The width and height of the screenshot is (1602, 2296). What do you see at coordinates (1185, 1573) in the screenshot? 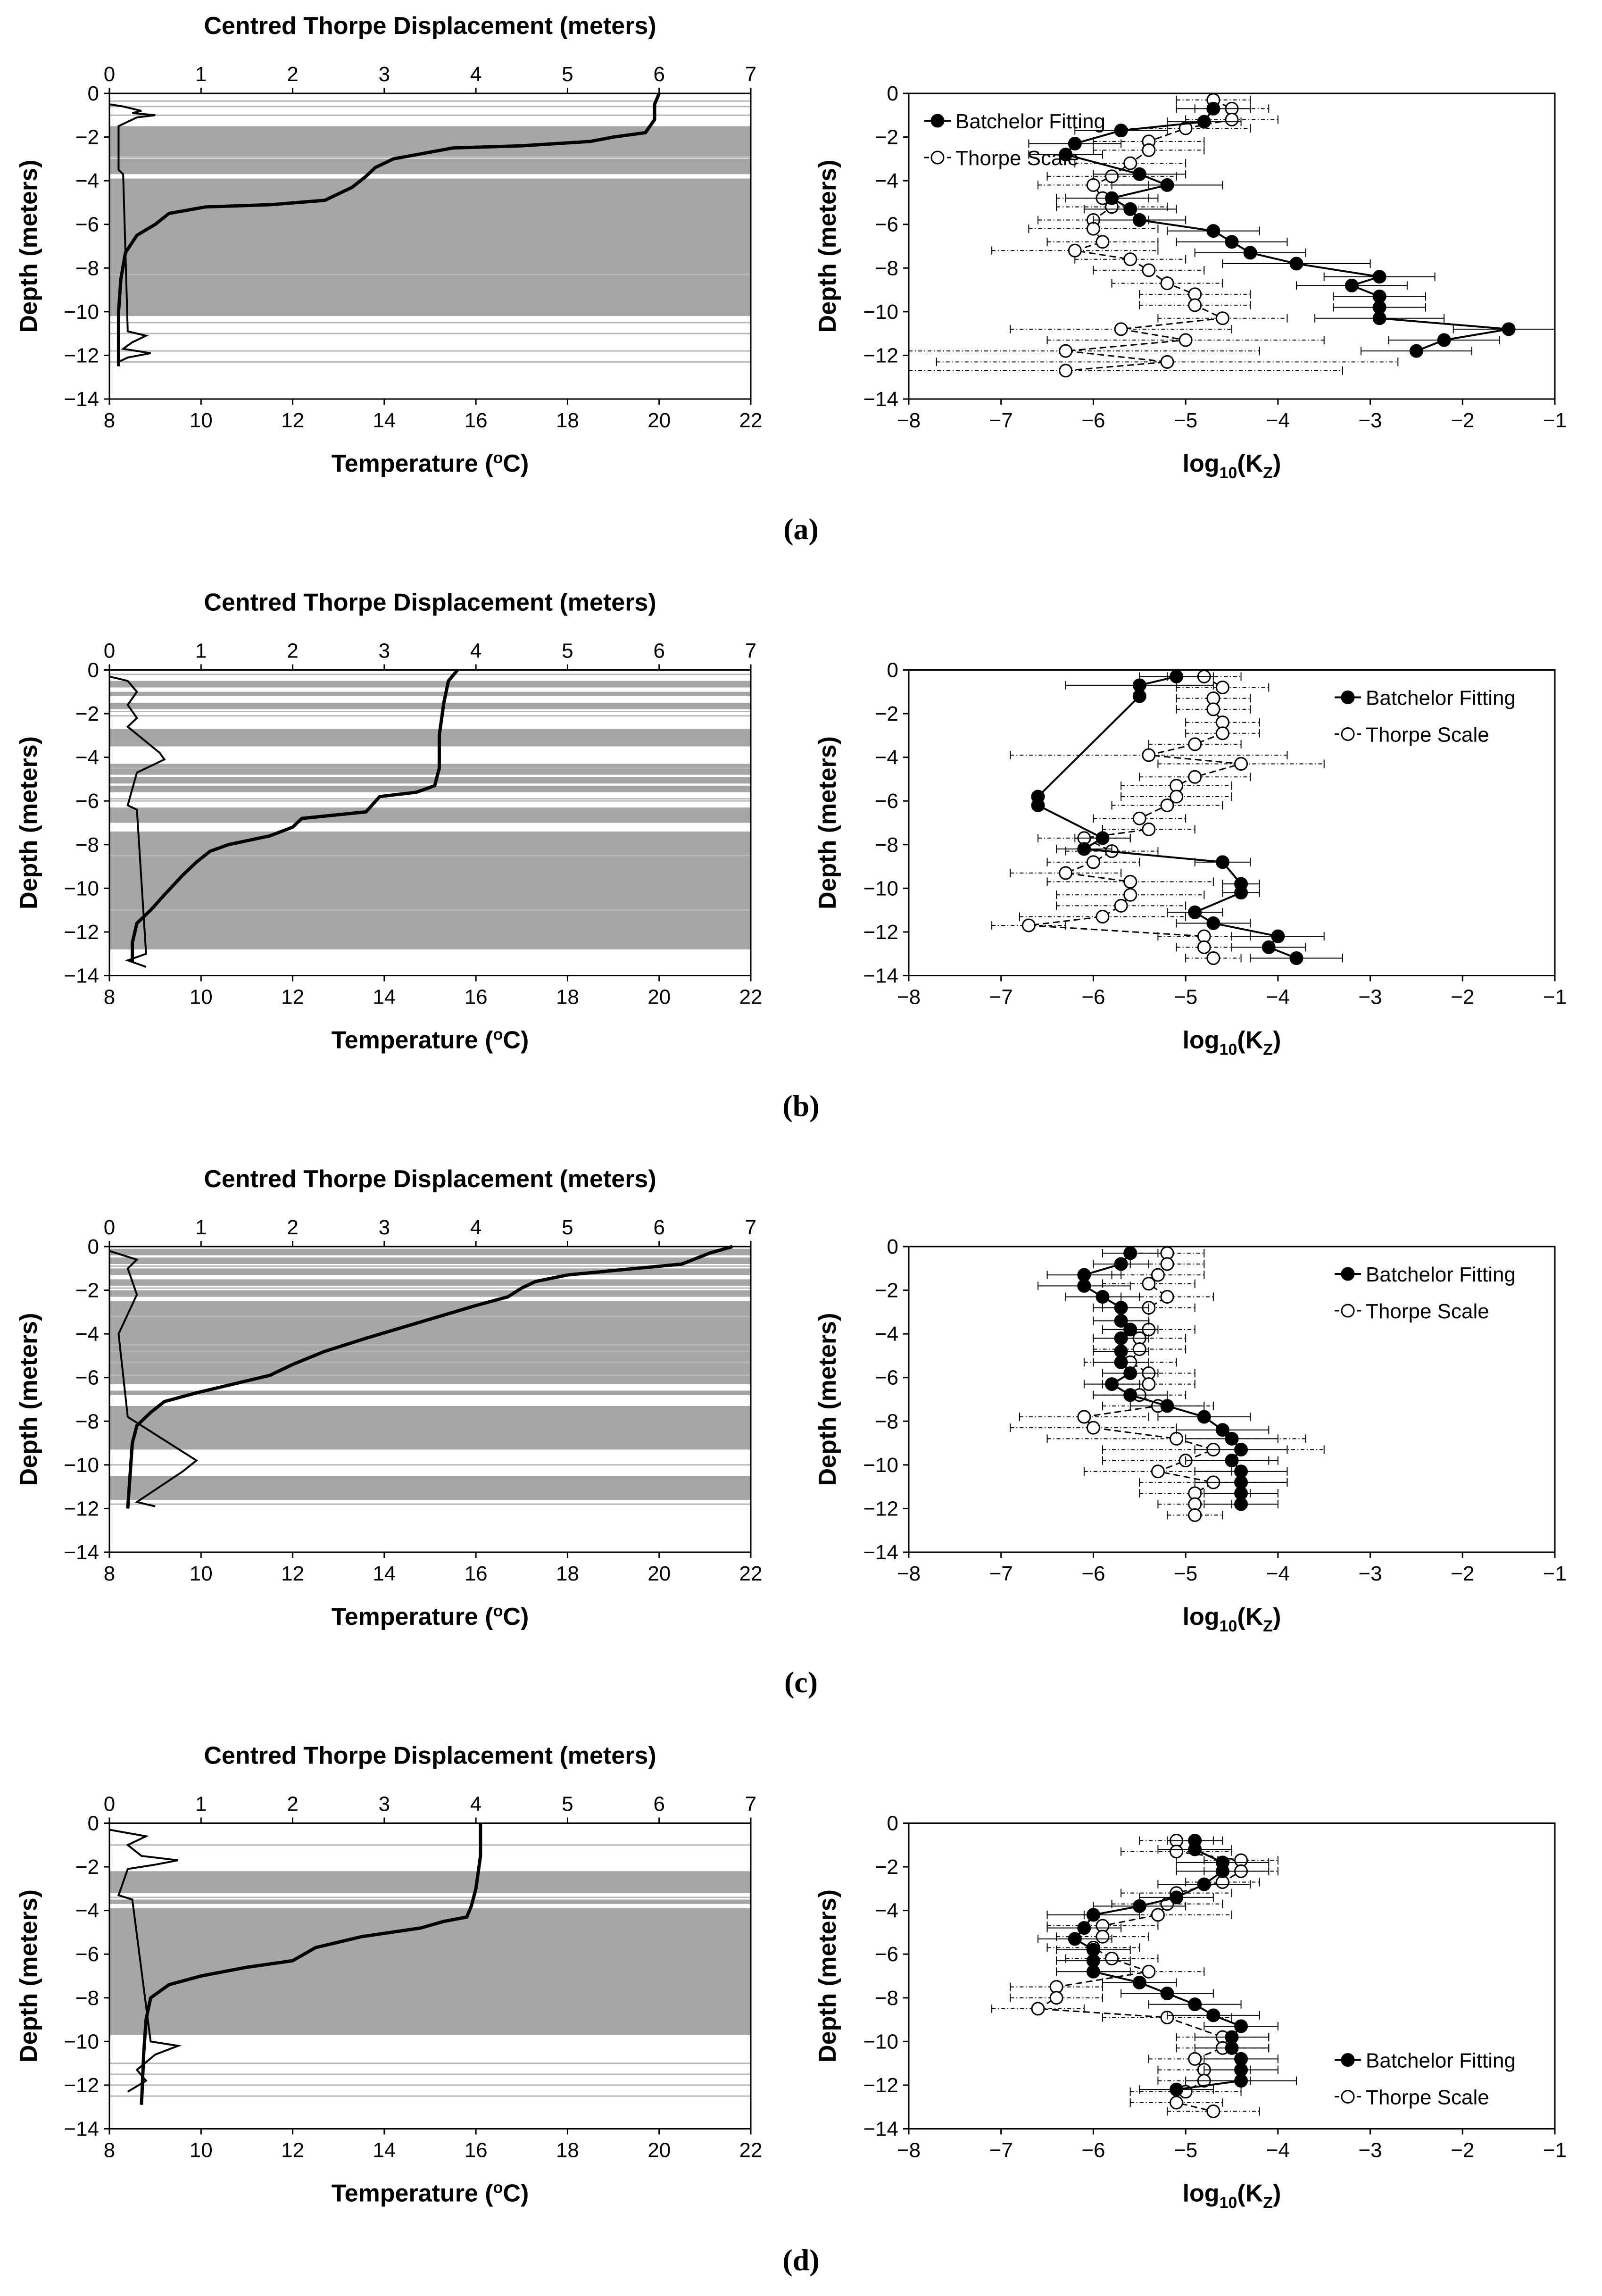
I see `x-tick-label: −5` at bounding box center [1185, 1573].